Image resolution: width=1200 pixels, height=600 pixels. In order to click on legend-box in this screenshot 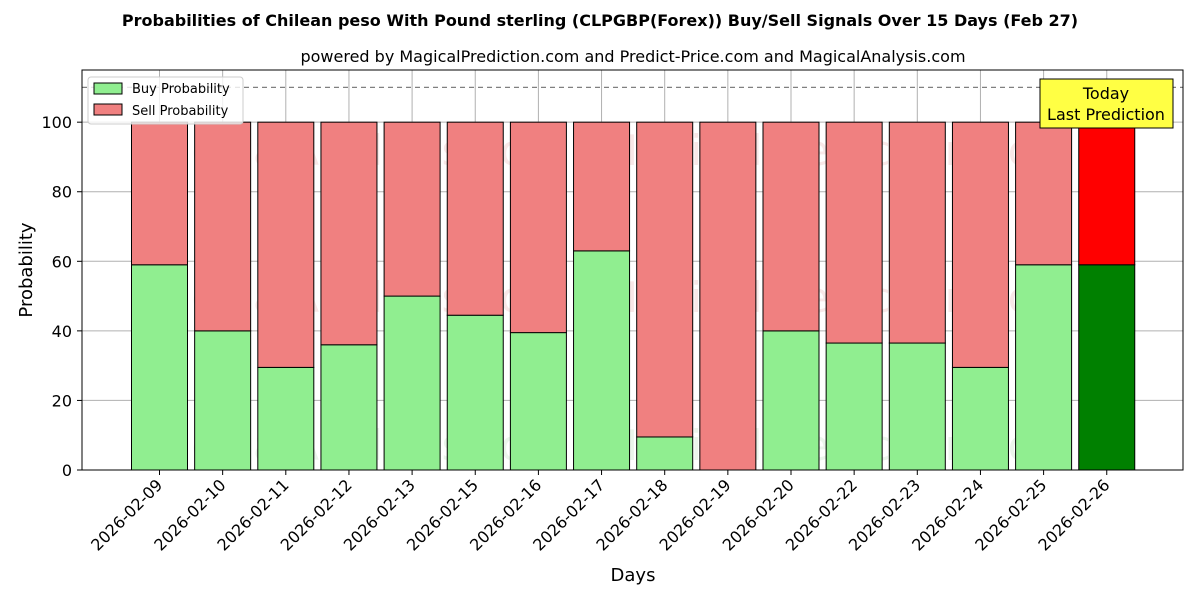, I will do `click(165, 100)`.